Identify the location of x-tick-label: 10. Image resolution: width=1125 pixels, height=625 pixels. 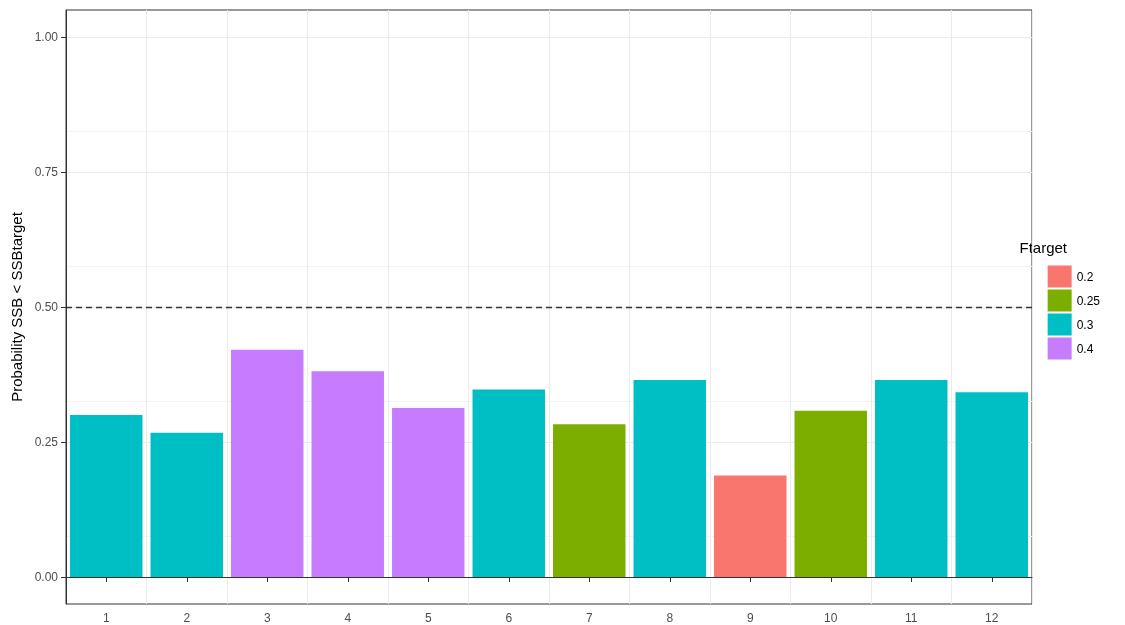
(831, 618).